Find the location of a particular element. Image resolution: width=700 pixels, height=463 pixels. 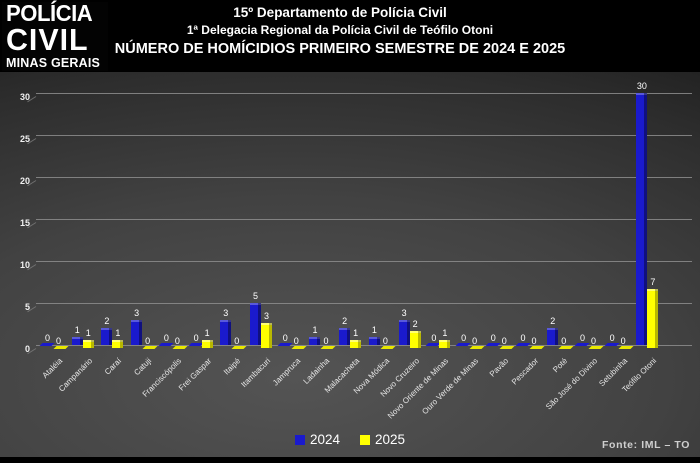

bar-2025-Novo Cruzeiro is located at coordinates (415, 339).